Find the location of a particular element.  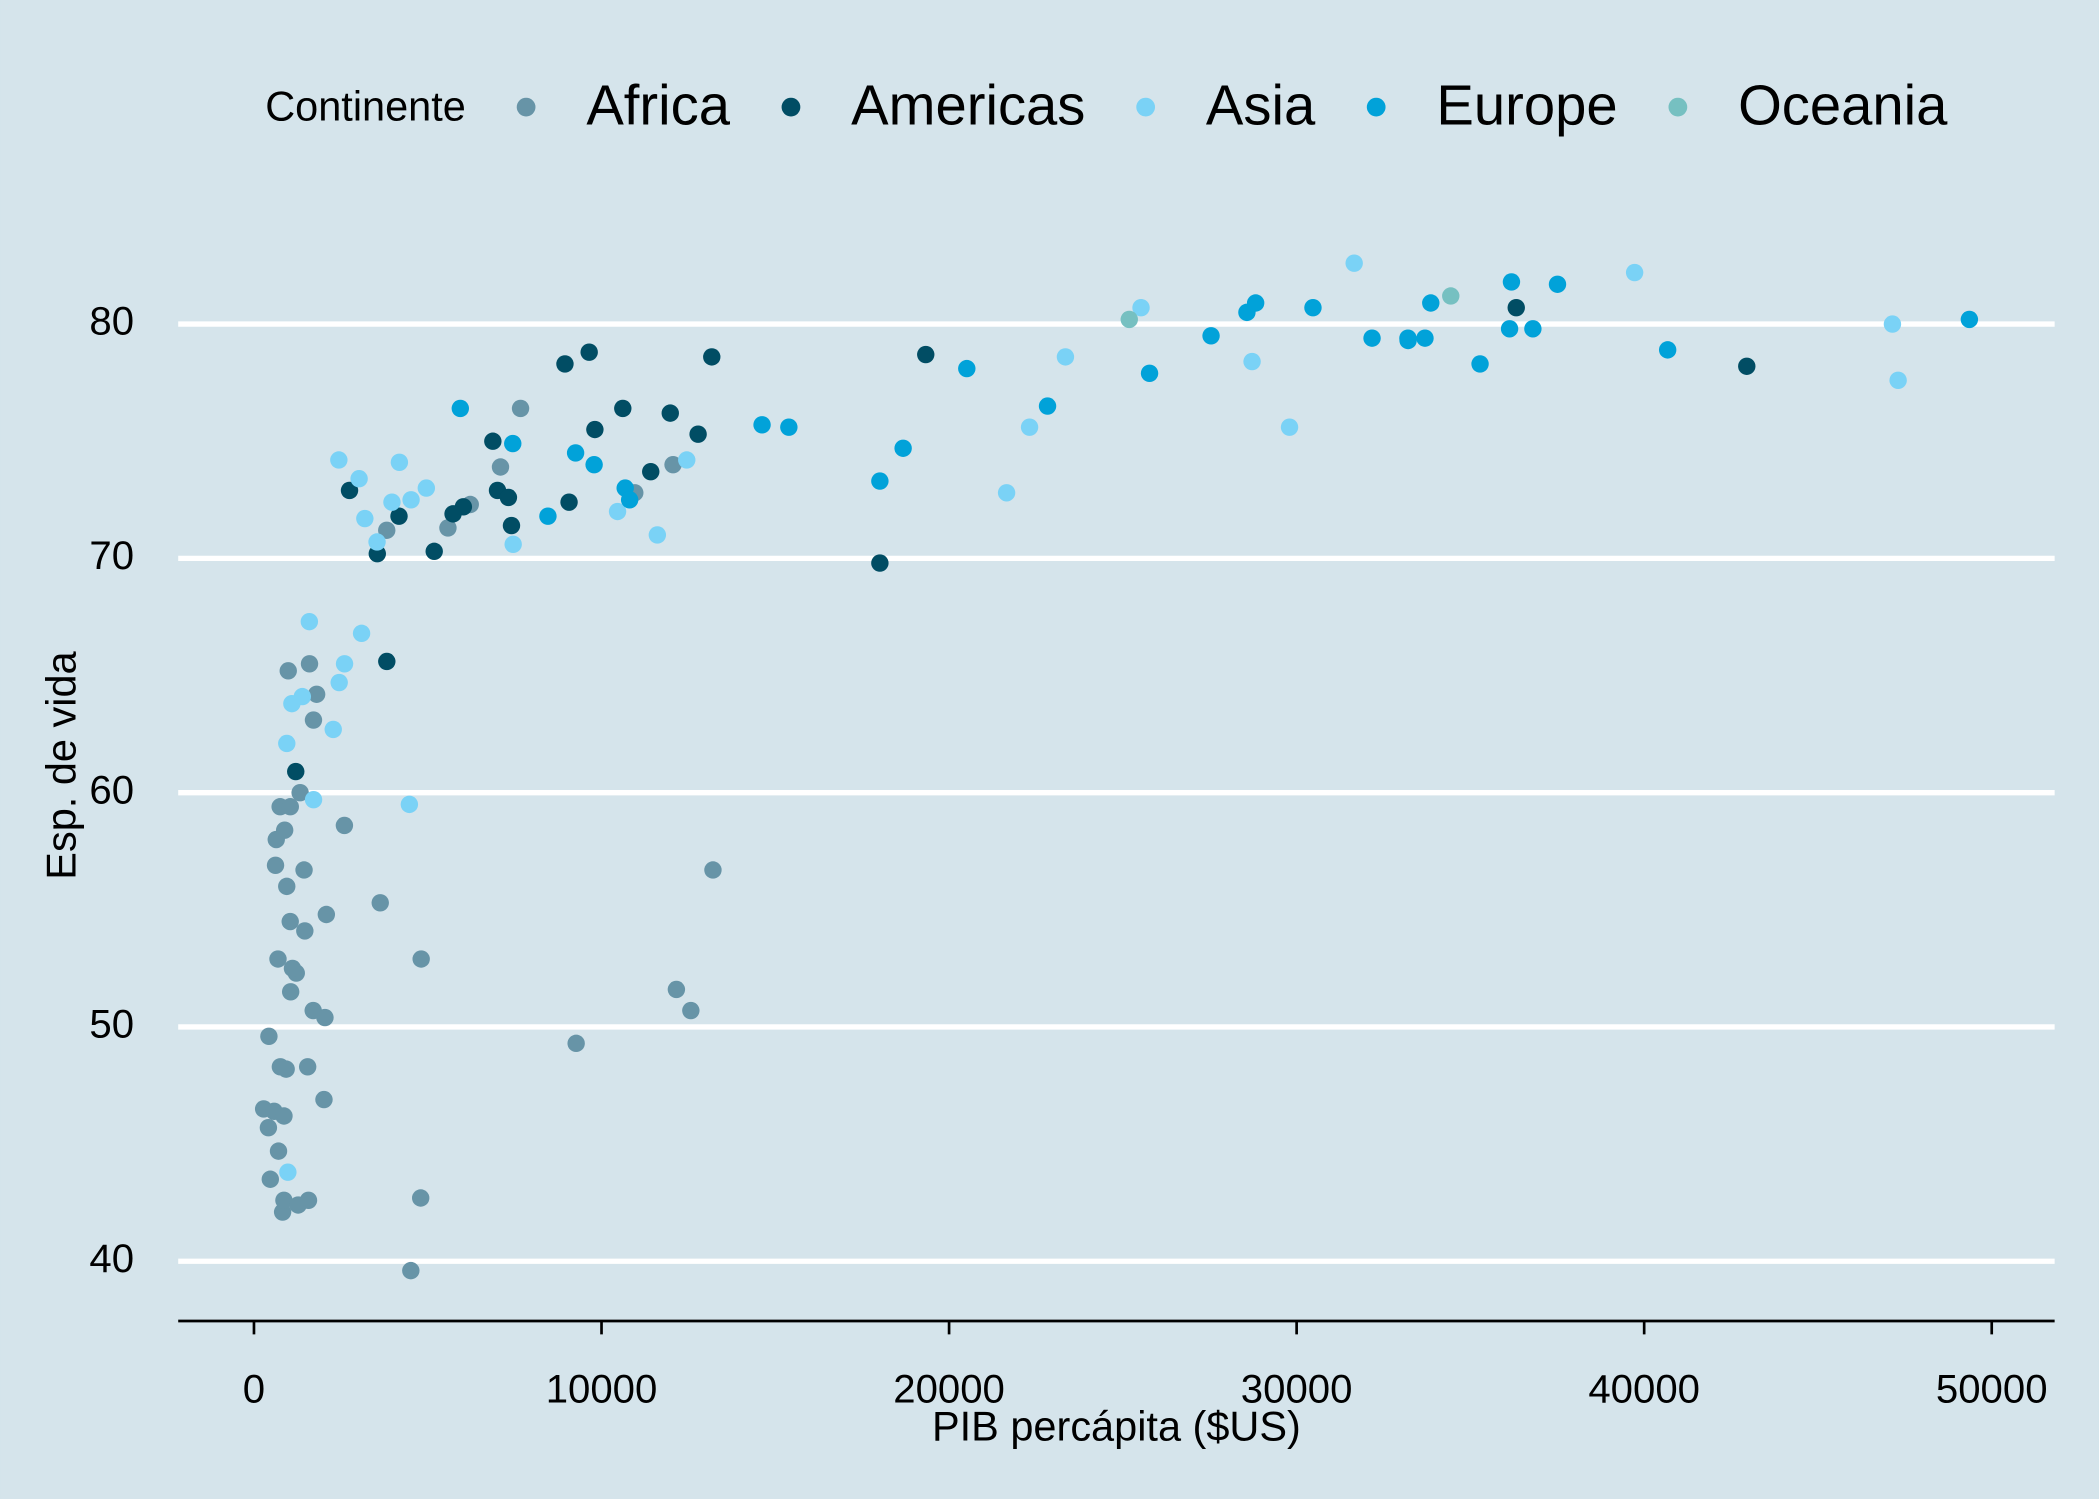

x-tick-label: 10000 is located at coordinates (602, 1389).